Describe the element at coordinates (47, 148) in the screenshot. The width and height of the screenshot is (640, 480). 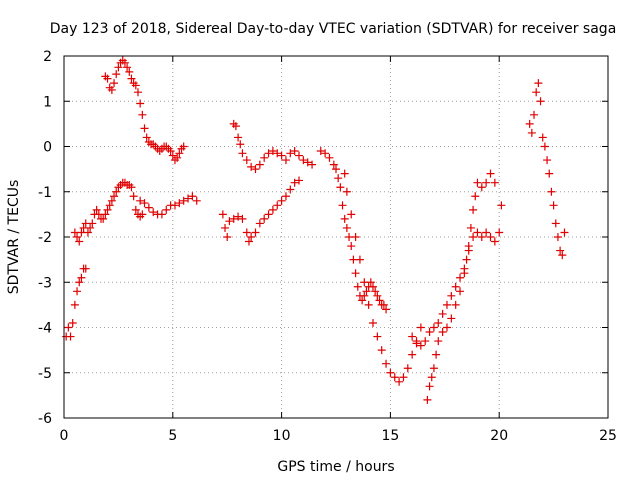
I see `y-tick-label: 0` at that location.